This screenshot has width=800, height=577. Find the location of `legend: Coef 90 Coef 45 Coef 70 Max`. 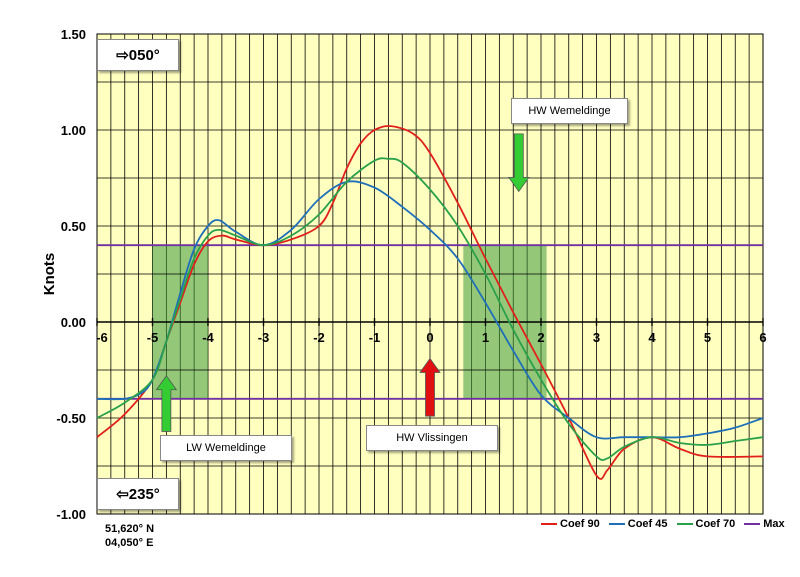

legend: Coef 90 Coef 45 Coef 70 Max is located at coordinates (667, 524).